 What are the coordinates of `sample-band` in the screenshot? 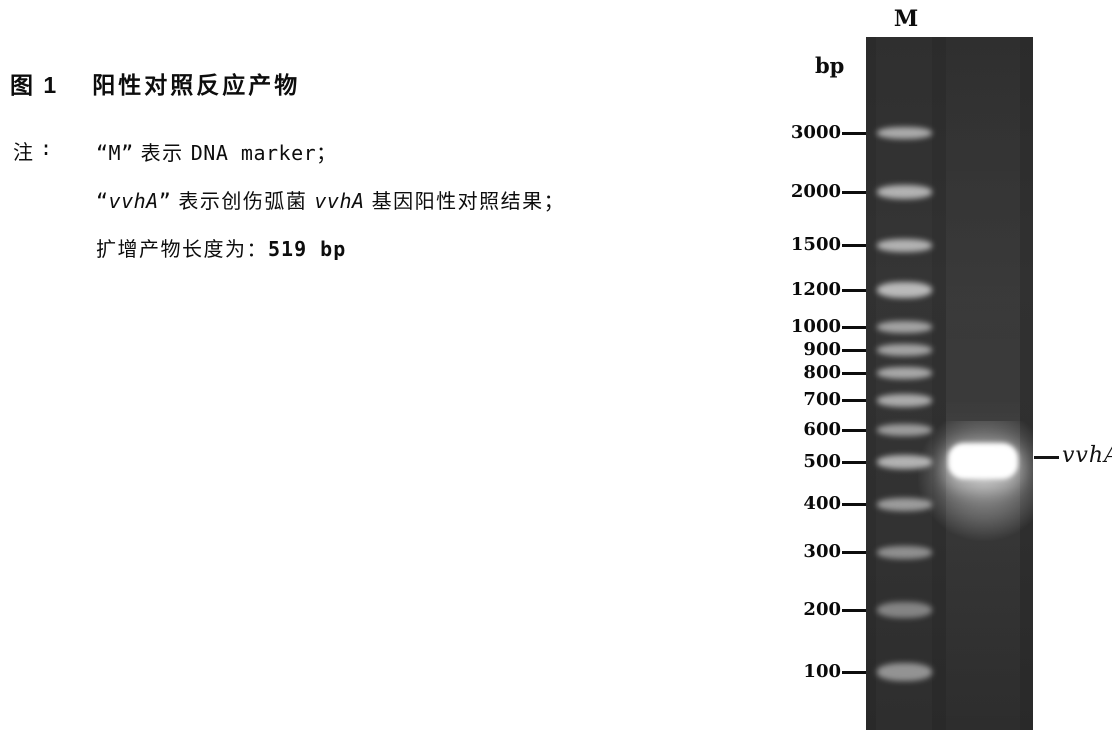 It's located at (983, 461).